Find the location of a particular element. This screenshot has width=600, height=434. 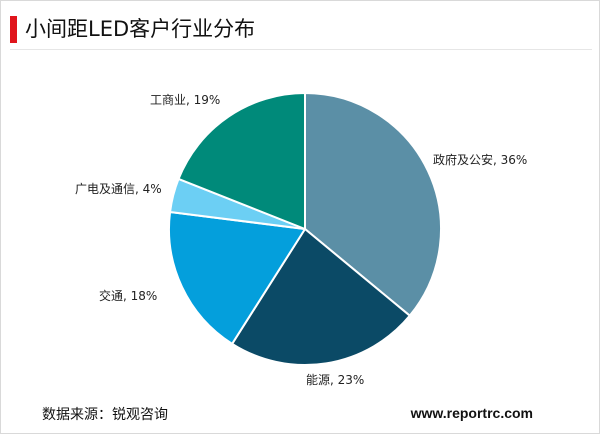

chart-title: 小间距LED客户行业分布 is located at coordinates (140, 29).